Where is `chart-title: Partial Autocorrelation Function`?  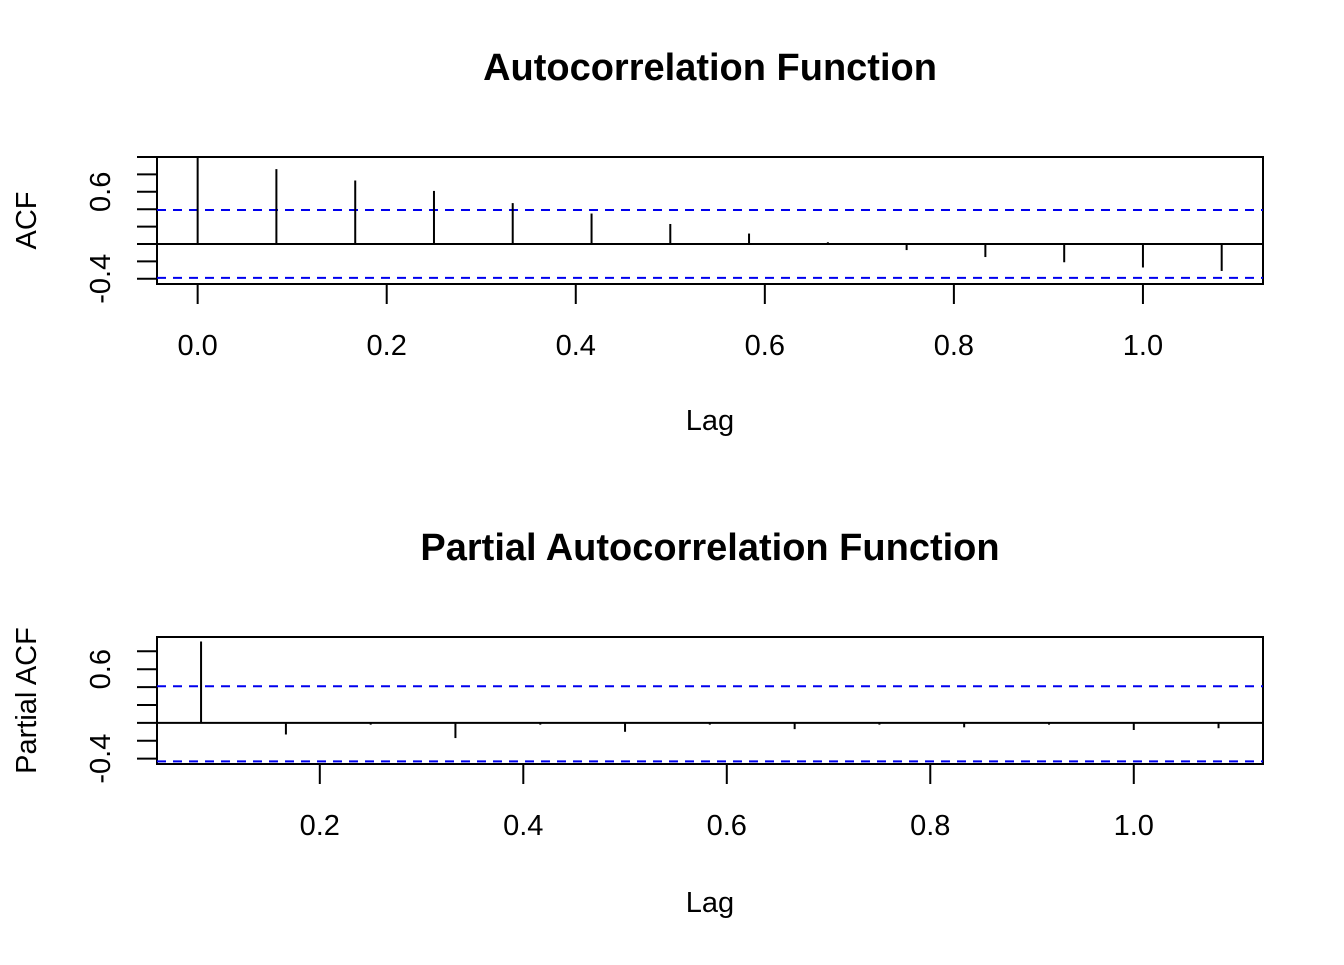
chart-title: Partial Autocorrelation Function is located at coordinates (709, 548).